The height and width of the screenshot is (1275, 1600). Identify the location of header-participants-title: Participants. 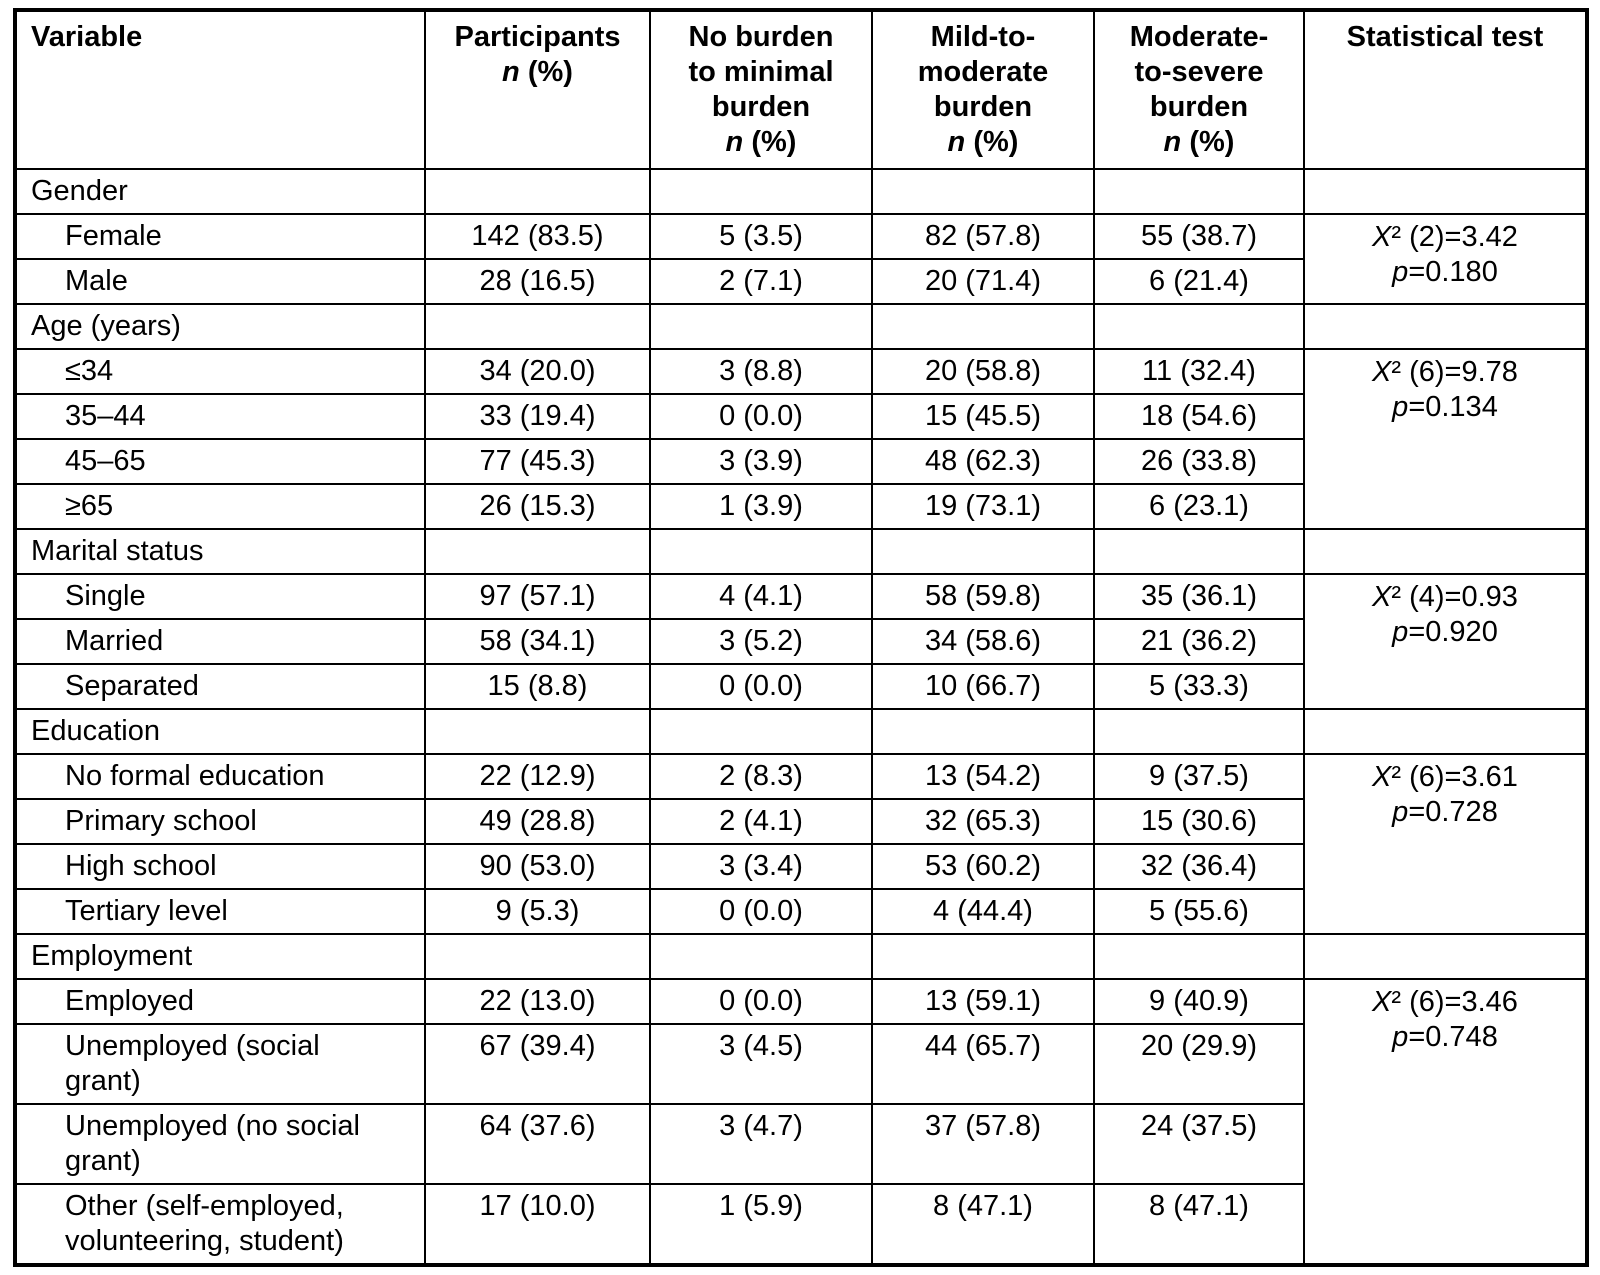
(537, 37).